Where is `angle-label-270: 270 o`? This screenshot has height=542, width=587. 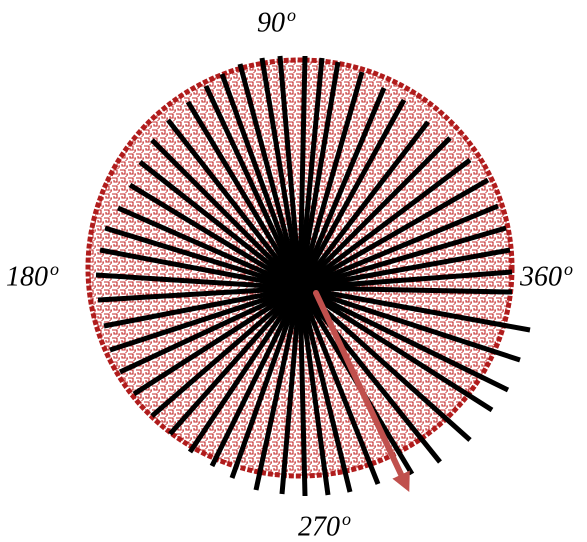 angle-label-270: 270 o is located at coordinates (324, 525).